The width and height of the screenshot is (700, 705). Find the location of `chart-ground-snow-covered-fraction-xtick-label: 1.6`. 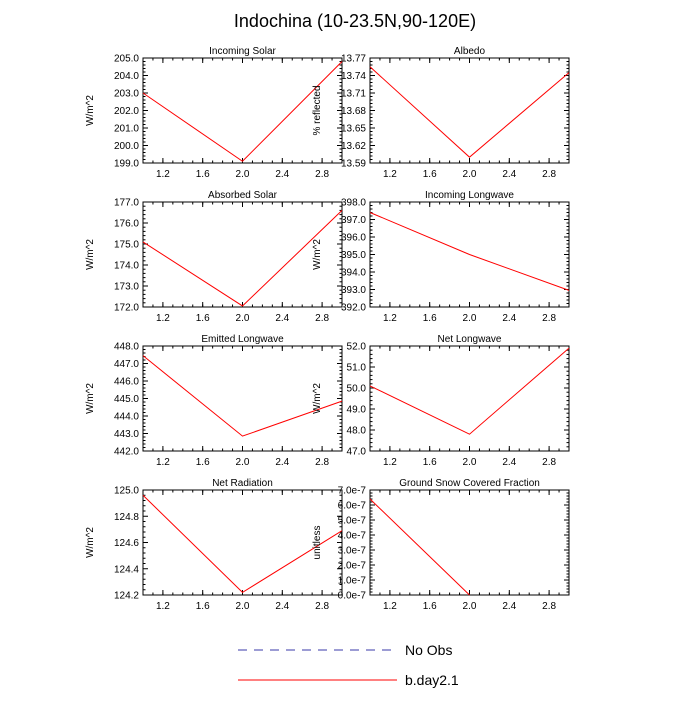

chart-ground-snow-covered-fraction-xtick-label: 1.6 is located at coordinates (430, 606).